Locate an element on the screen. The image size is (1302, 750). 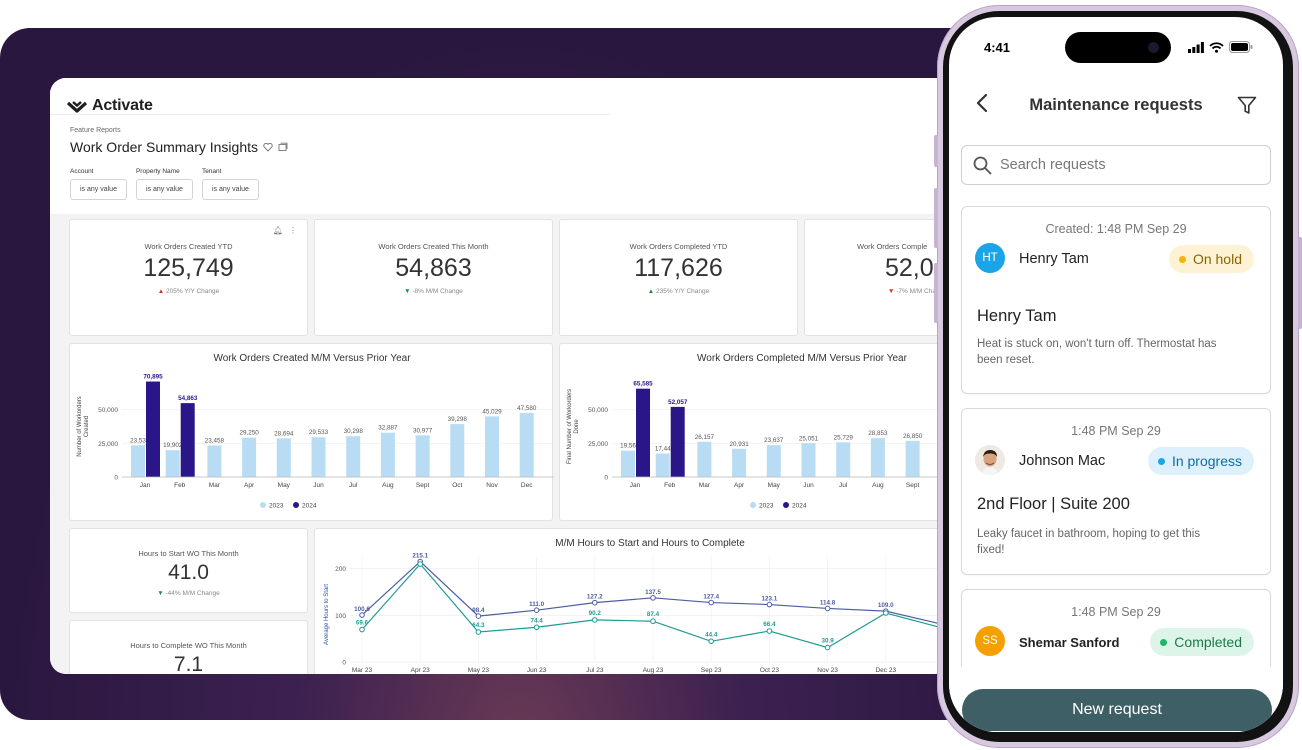
bell-icon: 🔔︎ is located at coordinates (277, 230).